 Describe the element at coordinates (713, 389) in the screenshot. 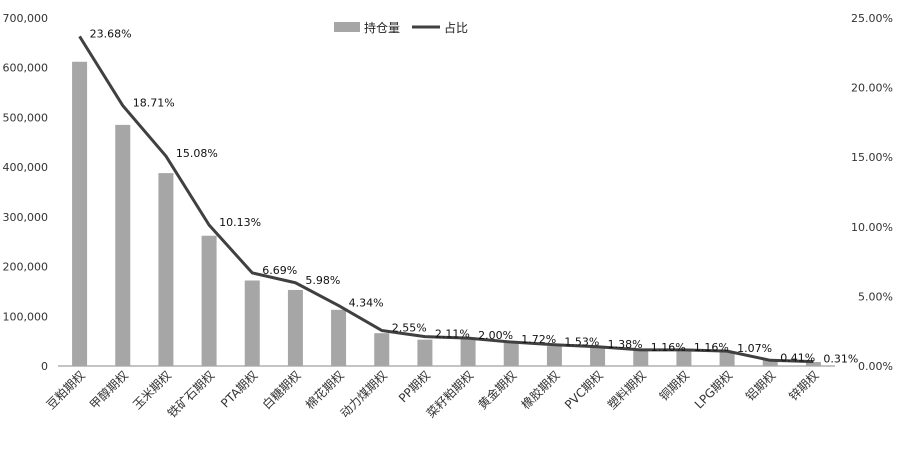

I see `category-label: LPG期权` at that location.